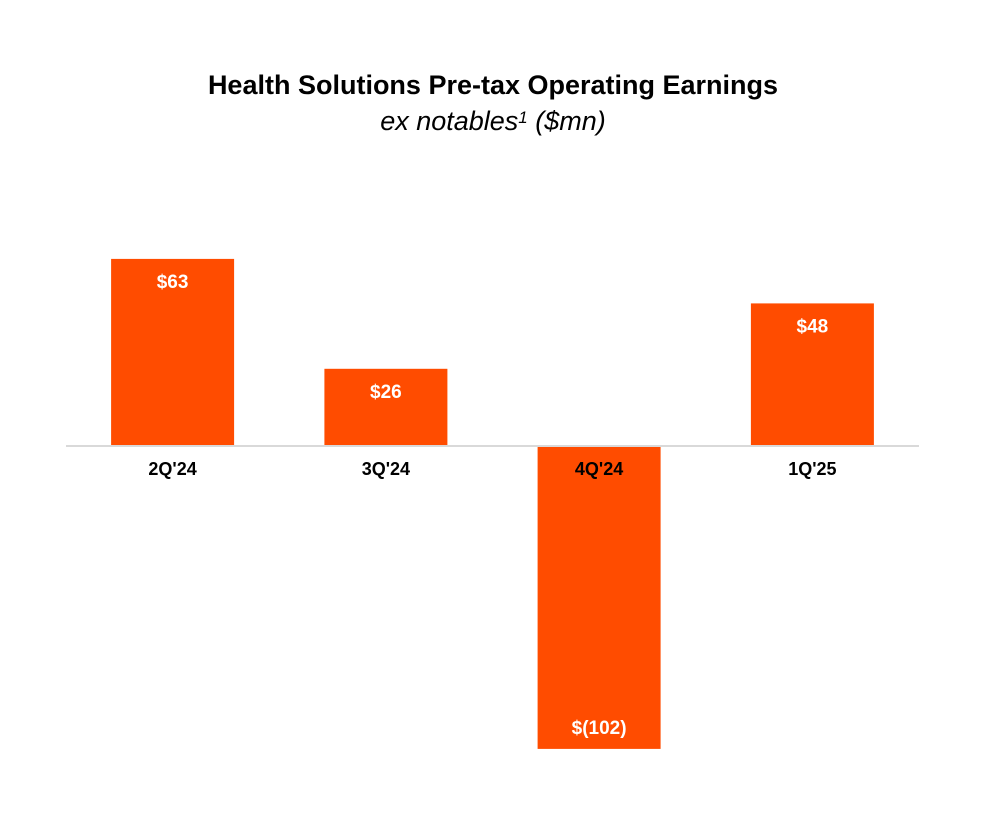 The height and width of the screenshot is (813, 1003). I want to click on data-label-4Q'24: $(102), so click(599, 728).